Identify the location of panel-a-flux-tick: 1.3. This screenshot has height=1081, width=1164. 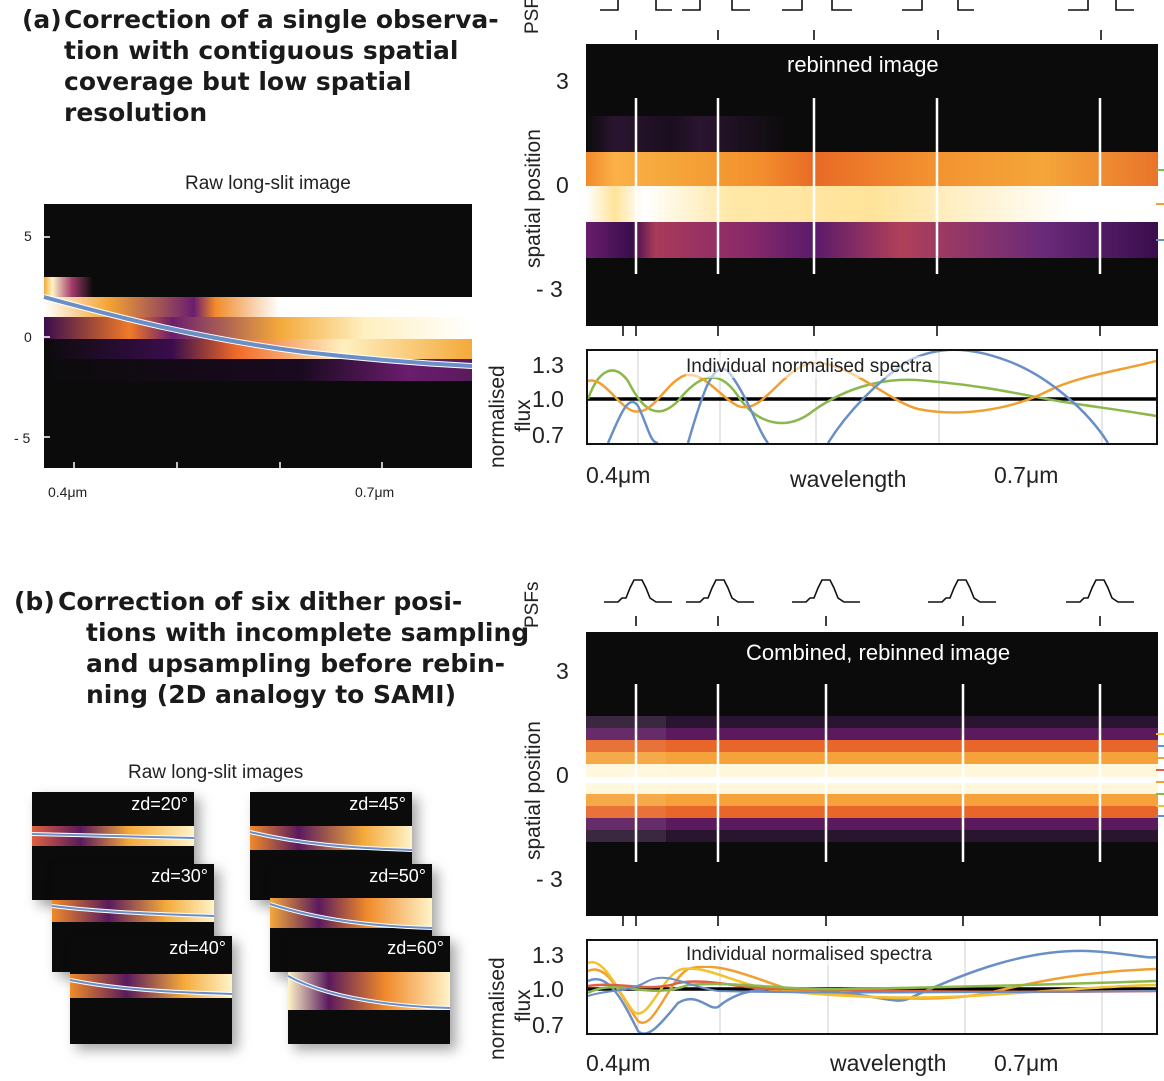
(548, 365).